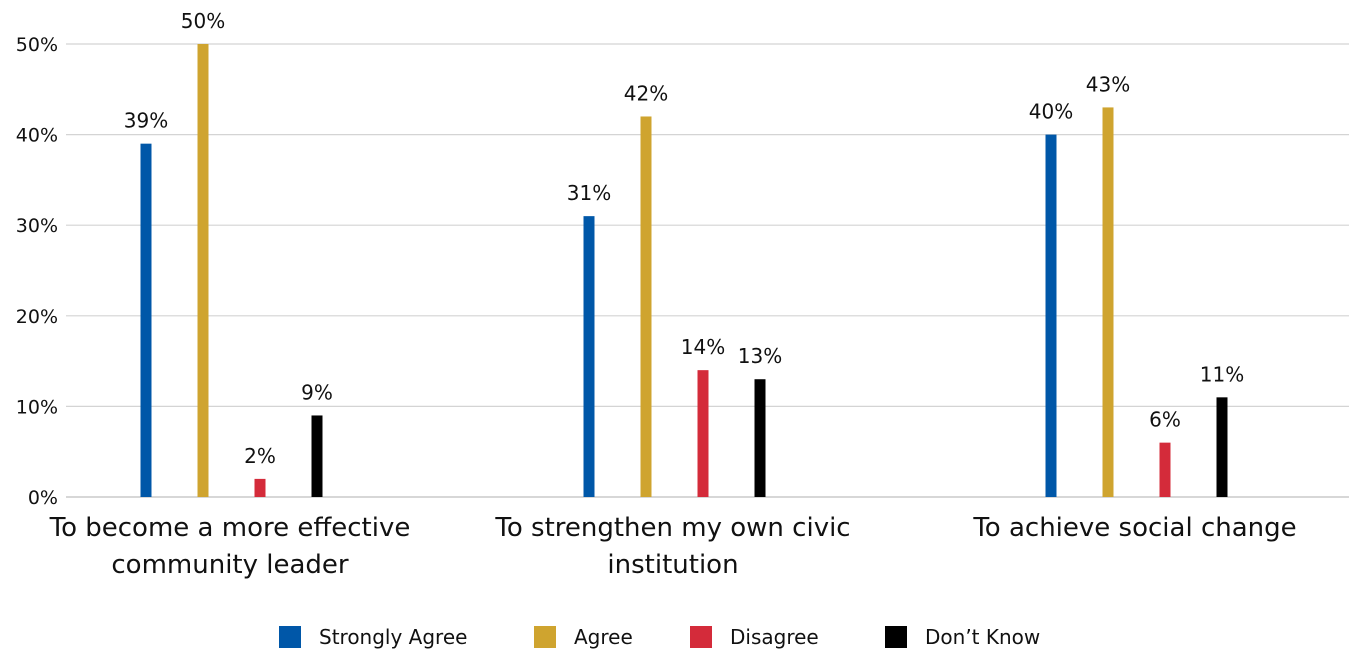  What do you see at coordinates (646, 93) in the screenshot?
I see `data-label: 42%` at bounding box center [646, 93].